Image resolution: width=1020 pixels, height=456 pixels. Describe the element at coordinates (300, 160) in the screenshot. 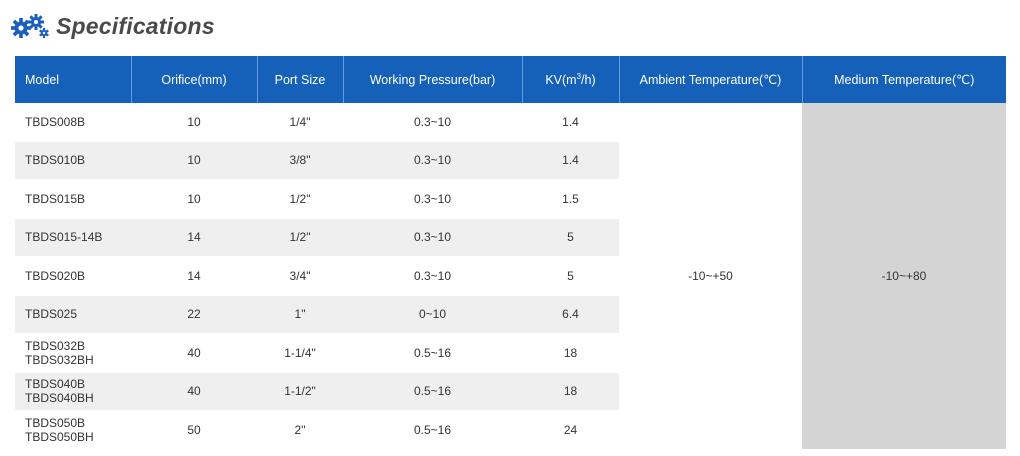

I see `cell-port-size: 3/8"` at that location.